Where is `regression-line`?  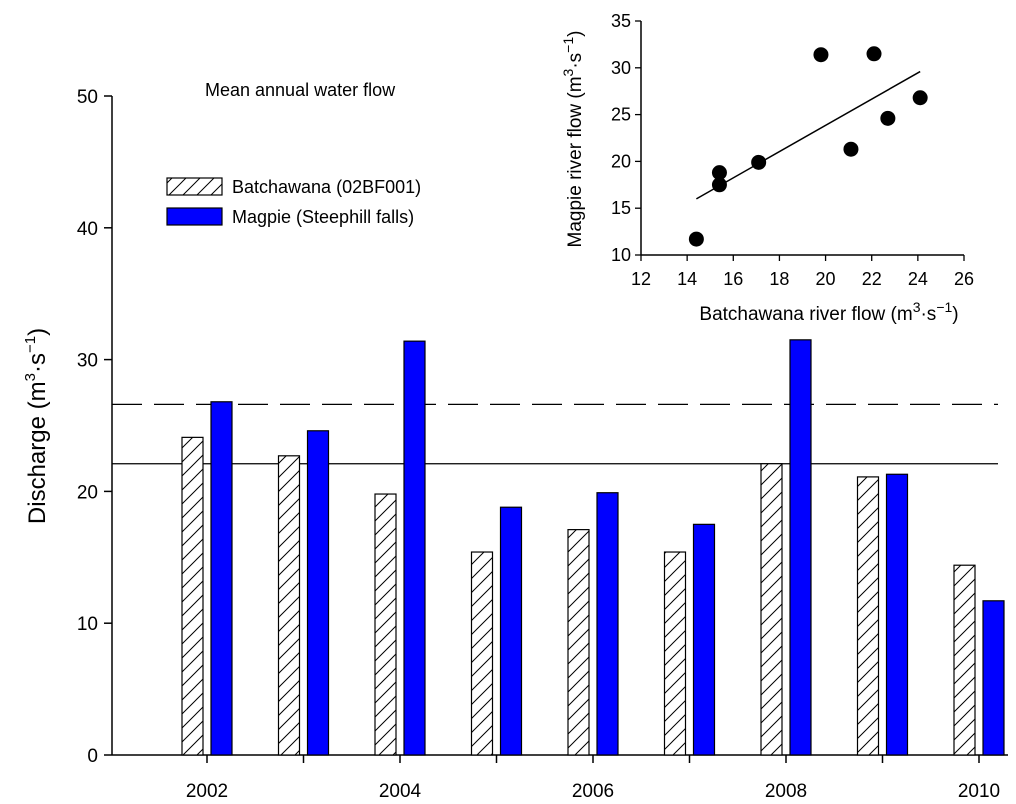
regression-line is located at coordinates (808, 135).